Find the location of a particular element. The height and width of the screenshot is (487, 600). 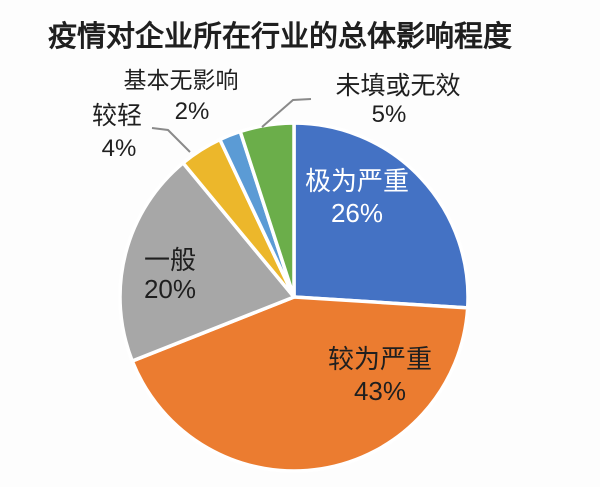

leader-line-unfilled-invalid is located at coordinates (286, 113).